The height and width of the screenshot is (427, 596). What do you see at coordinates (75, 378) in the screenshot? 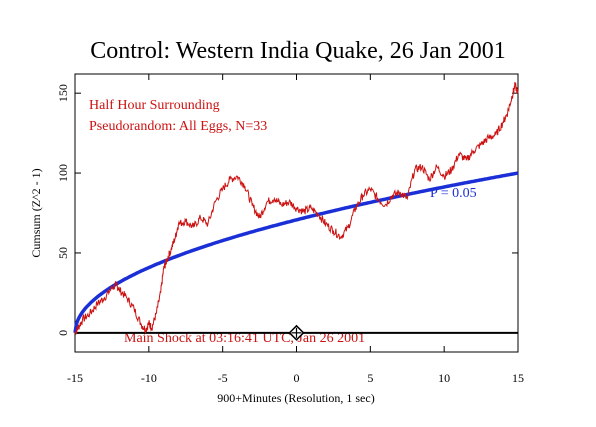
I see `x-tick-label: -15` at bounding box center [75, 378].